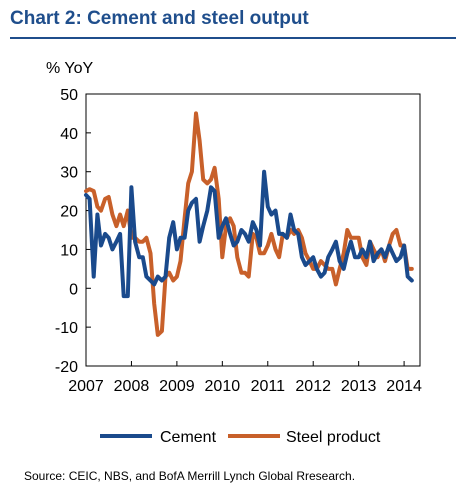 This screenshot has height=494, width=464. What do you see at coordinates (268, 386) in the screenshot?
I see `x-tick-label: 2011` at bounding box center [268, 386].